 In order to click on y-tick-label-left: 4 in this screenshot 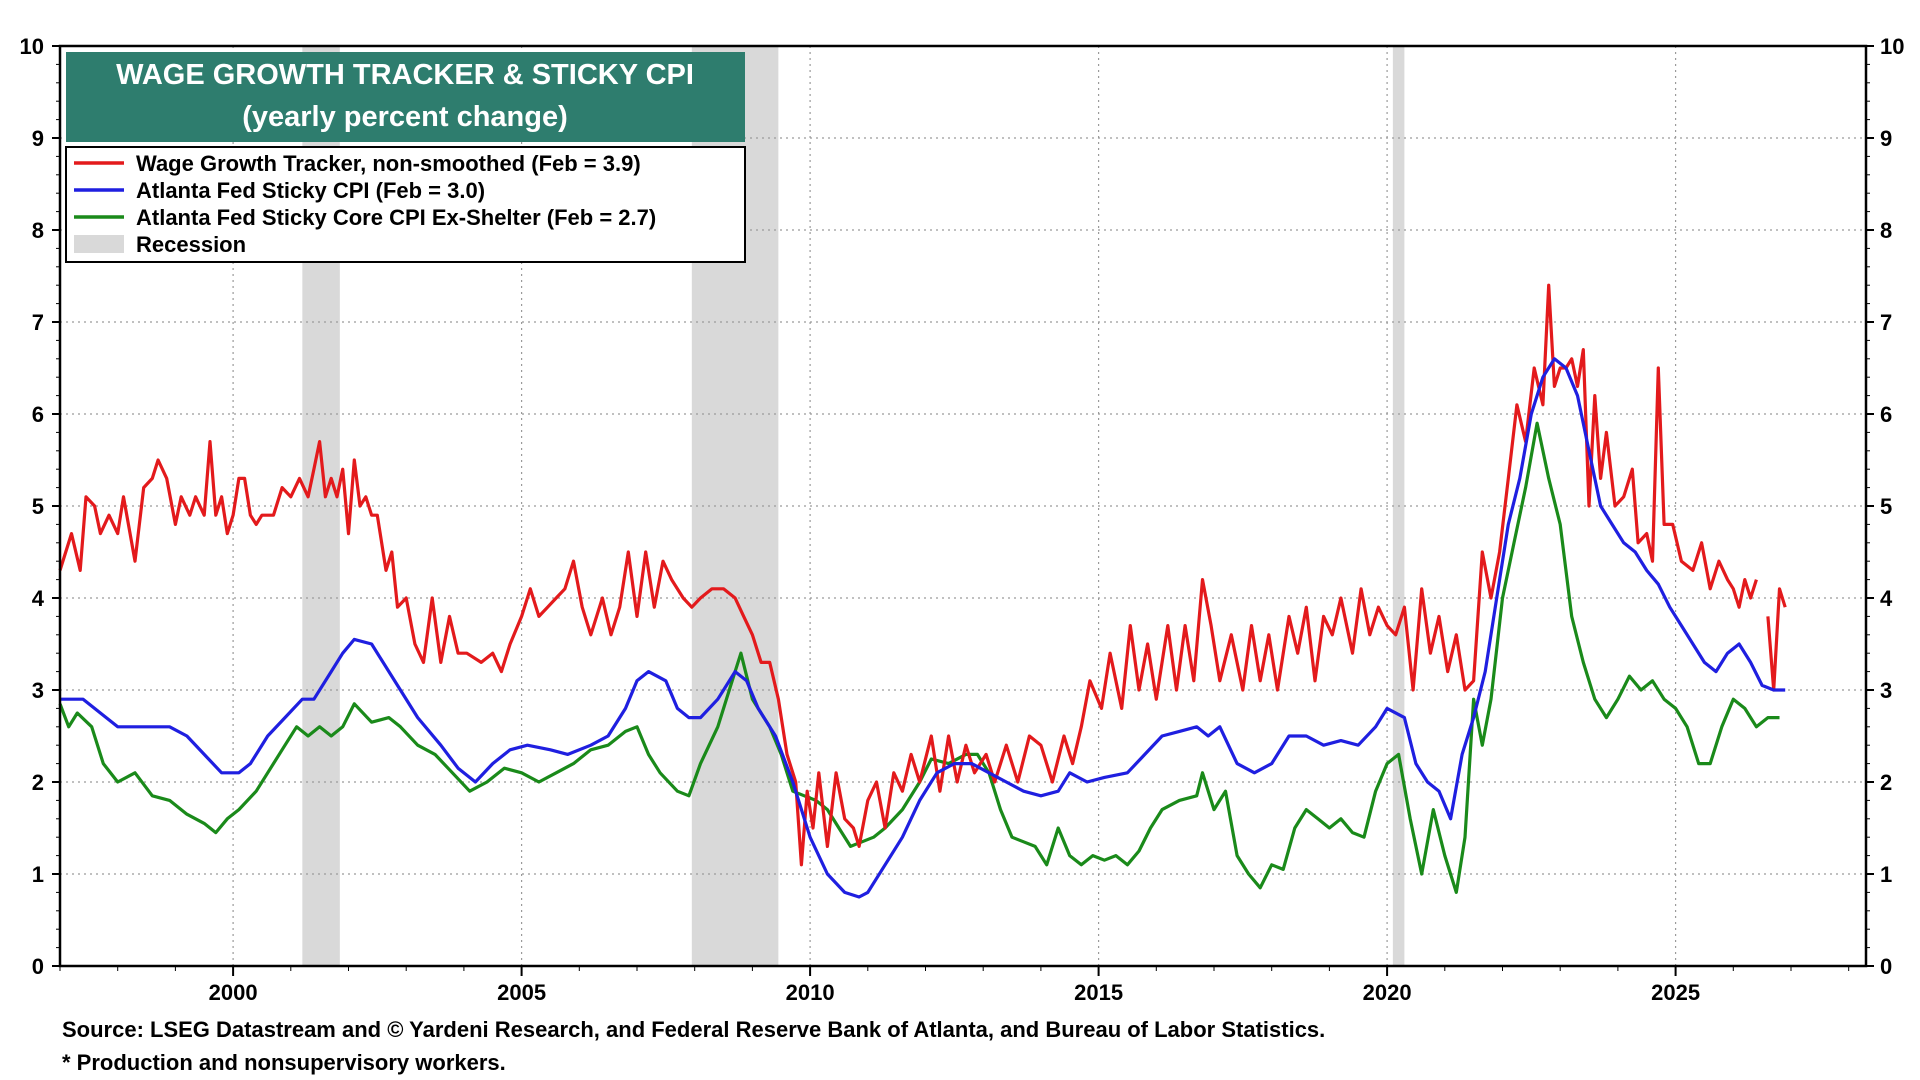, I will do `click(38, 598)`.